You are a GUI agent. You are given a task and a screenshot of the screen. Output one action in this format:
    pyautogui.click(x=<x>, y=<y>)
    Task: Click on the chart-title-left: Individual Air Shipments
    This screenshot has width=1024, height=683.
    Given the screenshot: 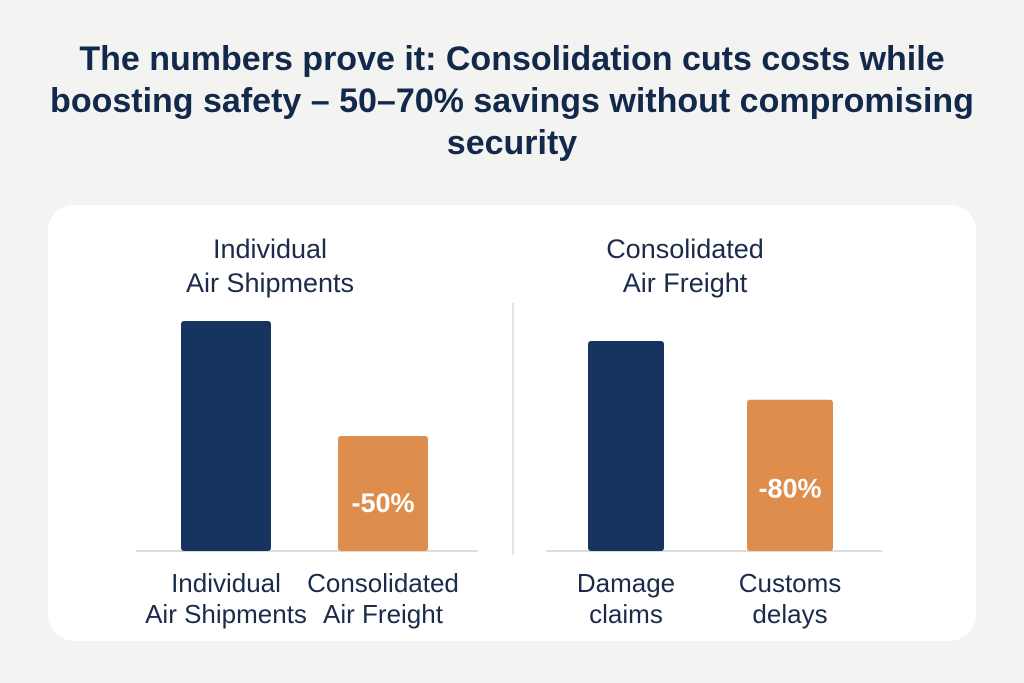 What is the action you would take?
    pyautogui.click(x=270, y=266)
    